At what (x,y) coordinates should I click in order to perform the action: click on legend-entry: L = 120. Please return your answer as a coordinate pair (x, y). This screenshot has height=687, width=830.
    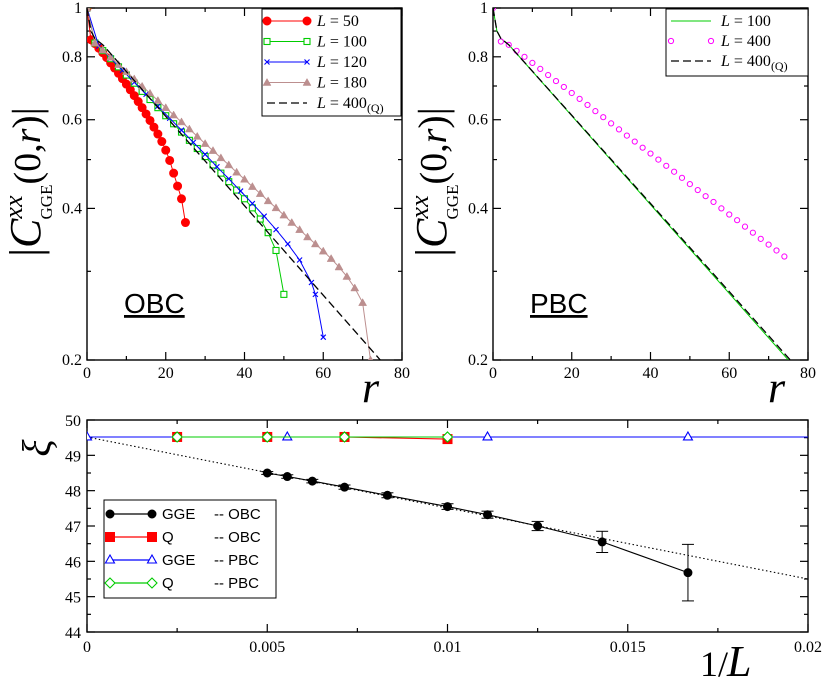
    Looking at the image, I should click on (315, 62).